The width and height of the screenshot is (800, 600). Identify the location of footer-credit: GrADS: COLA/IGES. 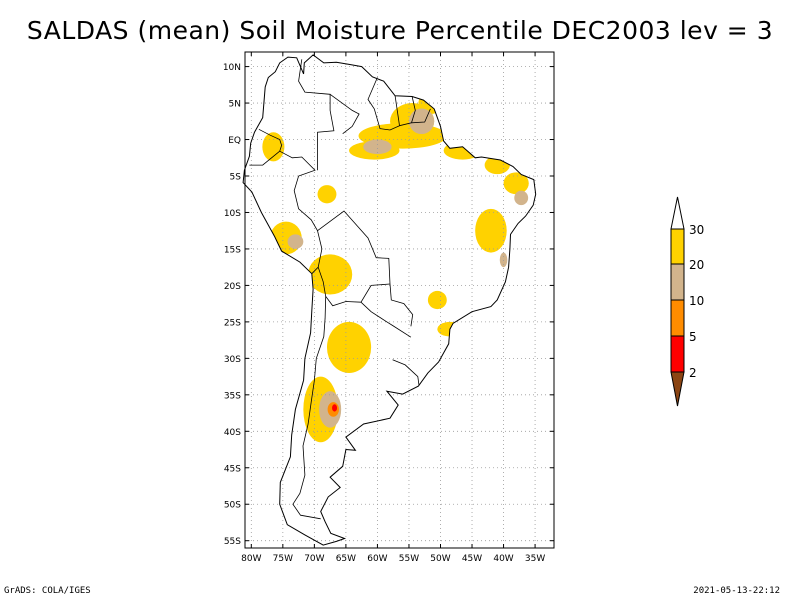
(47, 591).